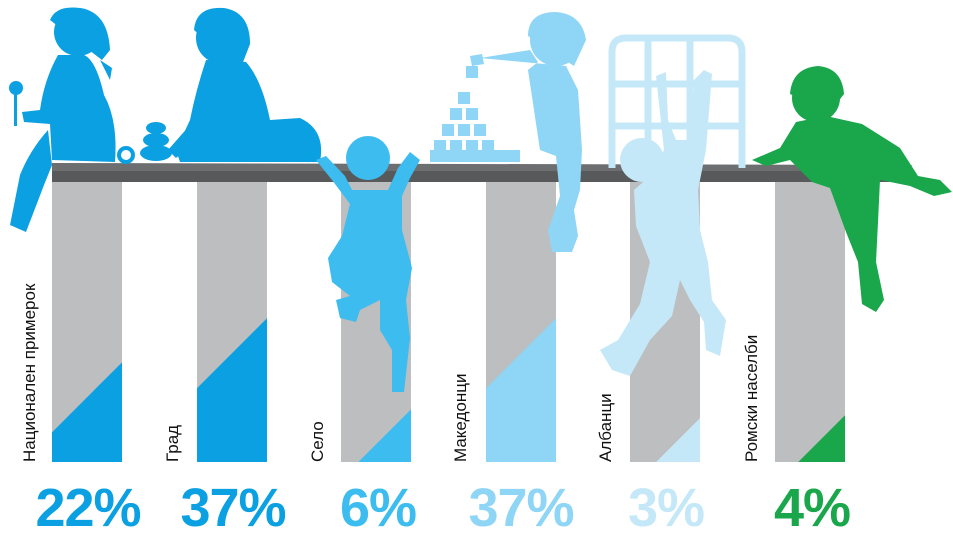  Describe the element at coordinates (482, 172) in the screenshot. I see `shelf` at that location.